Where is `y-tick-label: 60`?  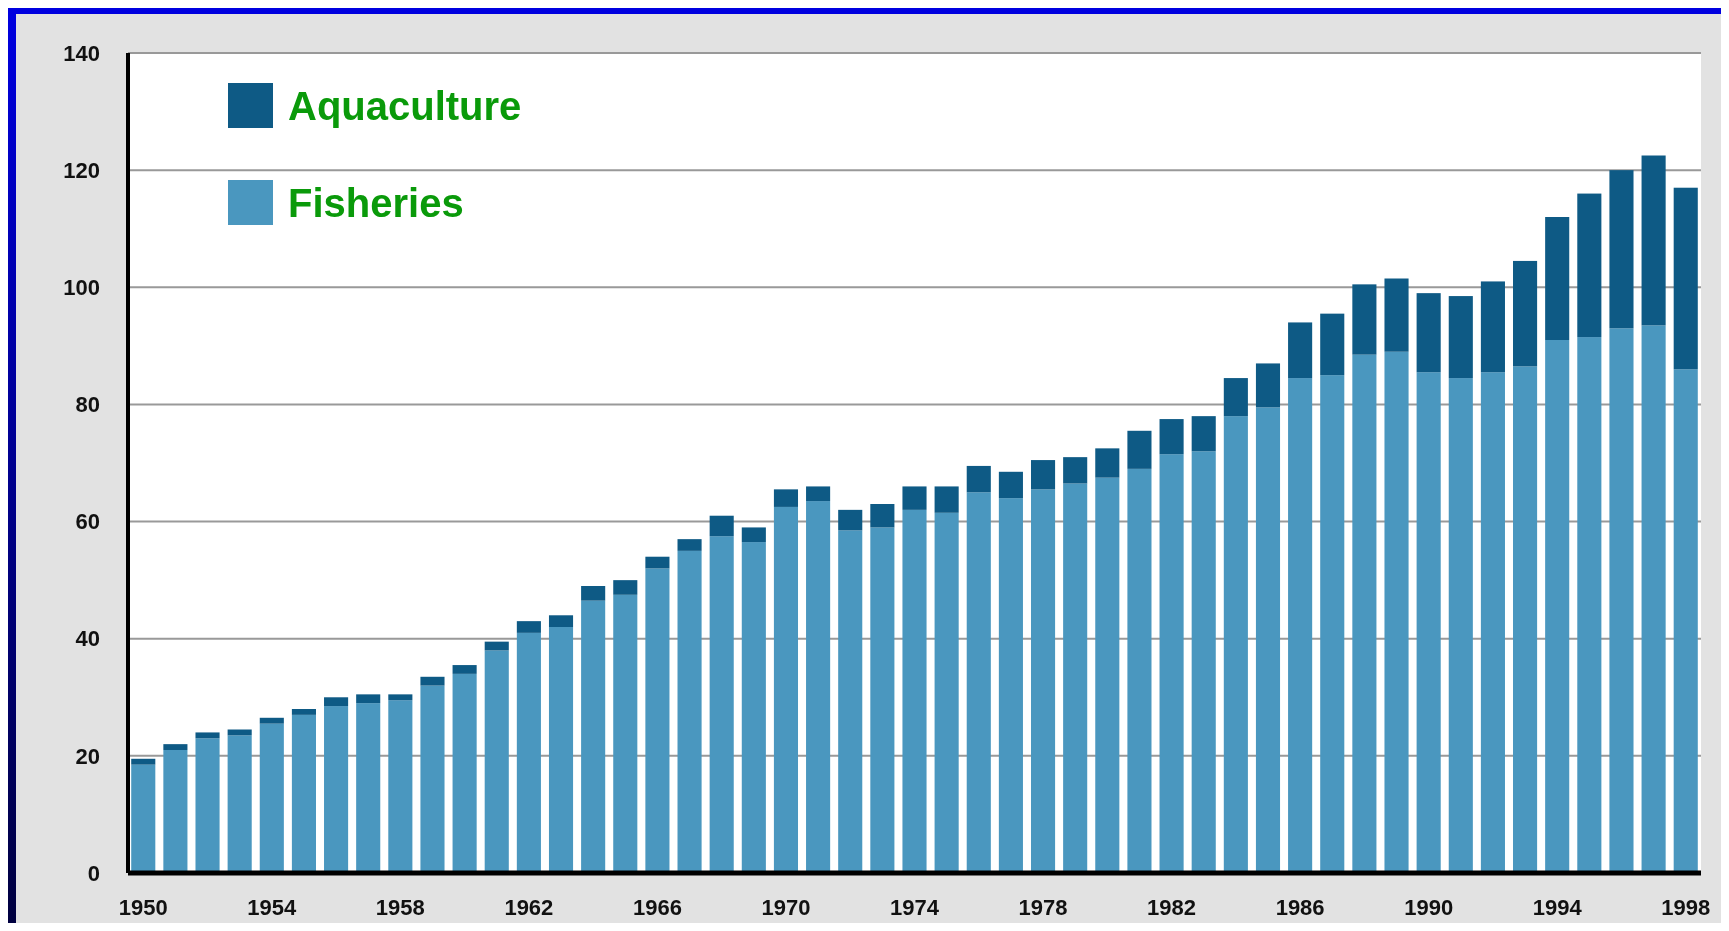 y-tick-label: 60 is located at coordinates (87, 522).